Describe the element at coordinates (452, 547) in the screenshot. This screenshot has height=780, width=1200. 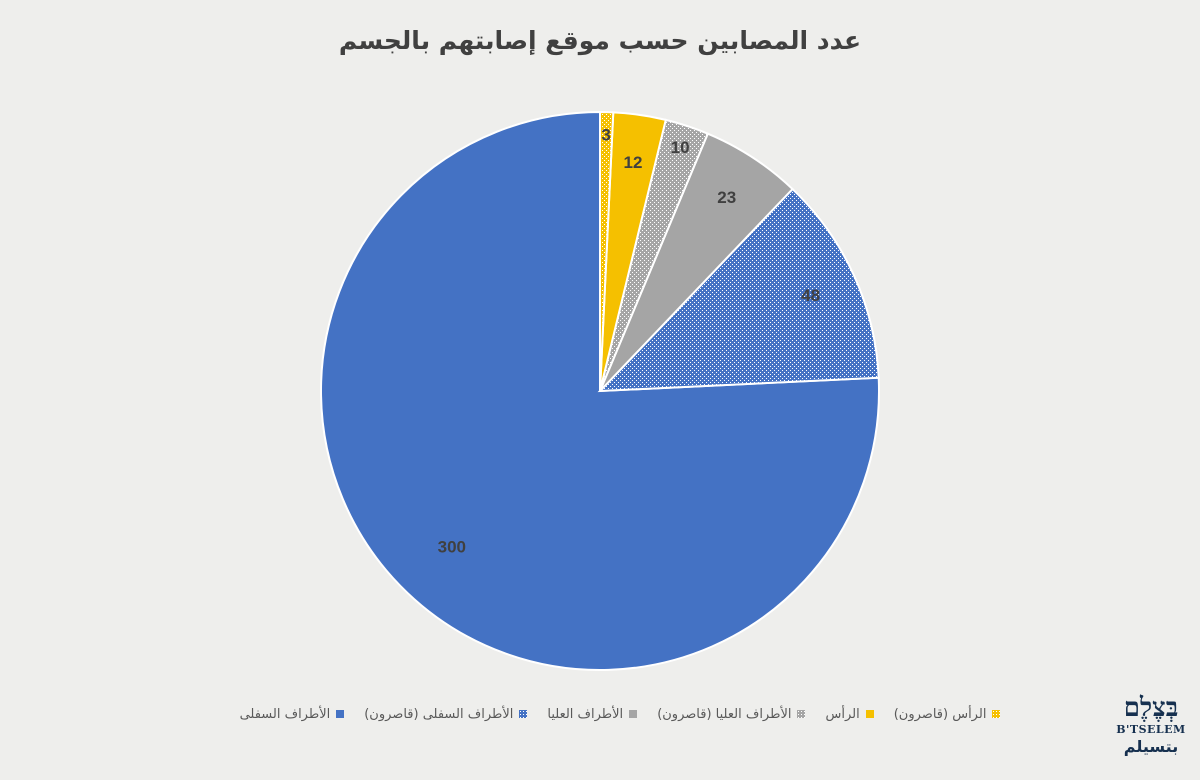
I see `data-label: 300` at that location.